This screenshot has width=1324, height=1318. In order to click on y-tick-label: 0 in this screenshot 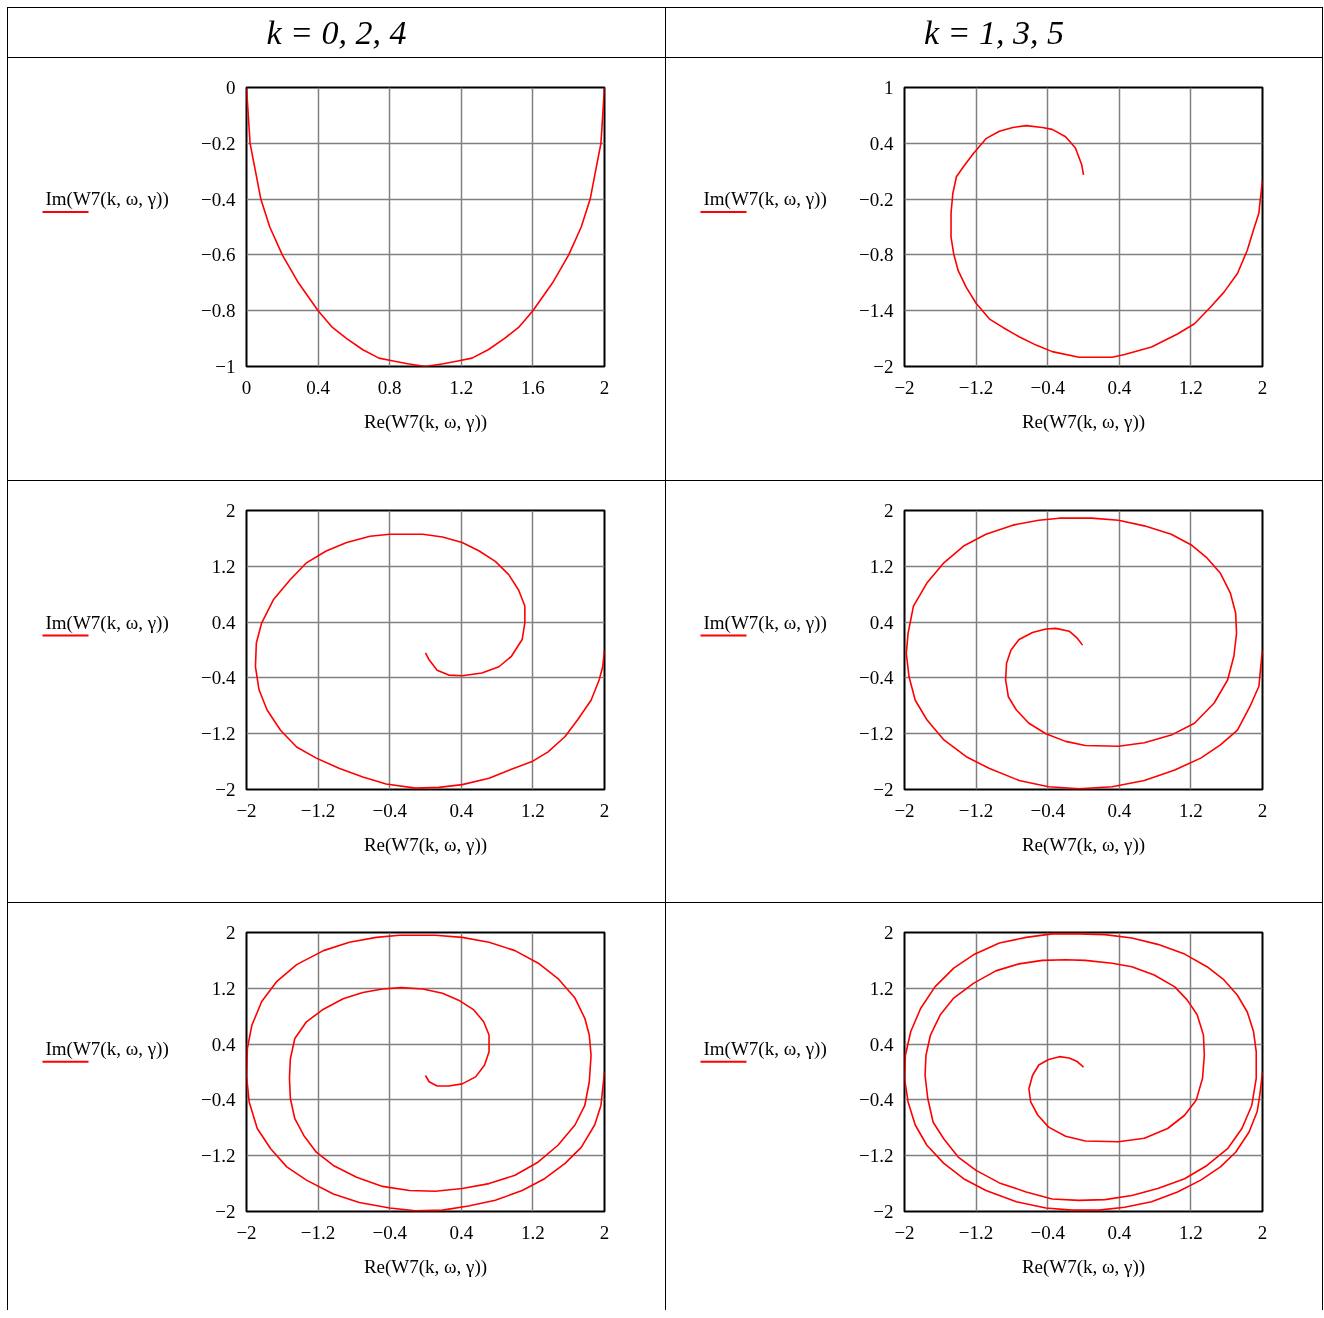, I will do `click(231, 87)`.